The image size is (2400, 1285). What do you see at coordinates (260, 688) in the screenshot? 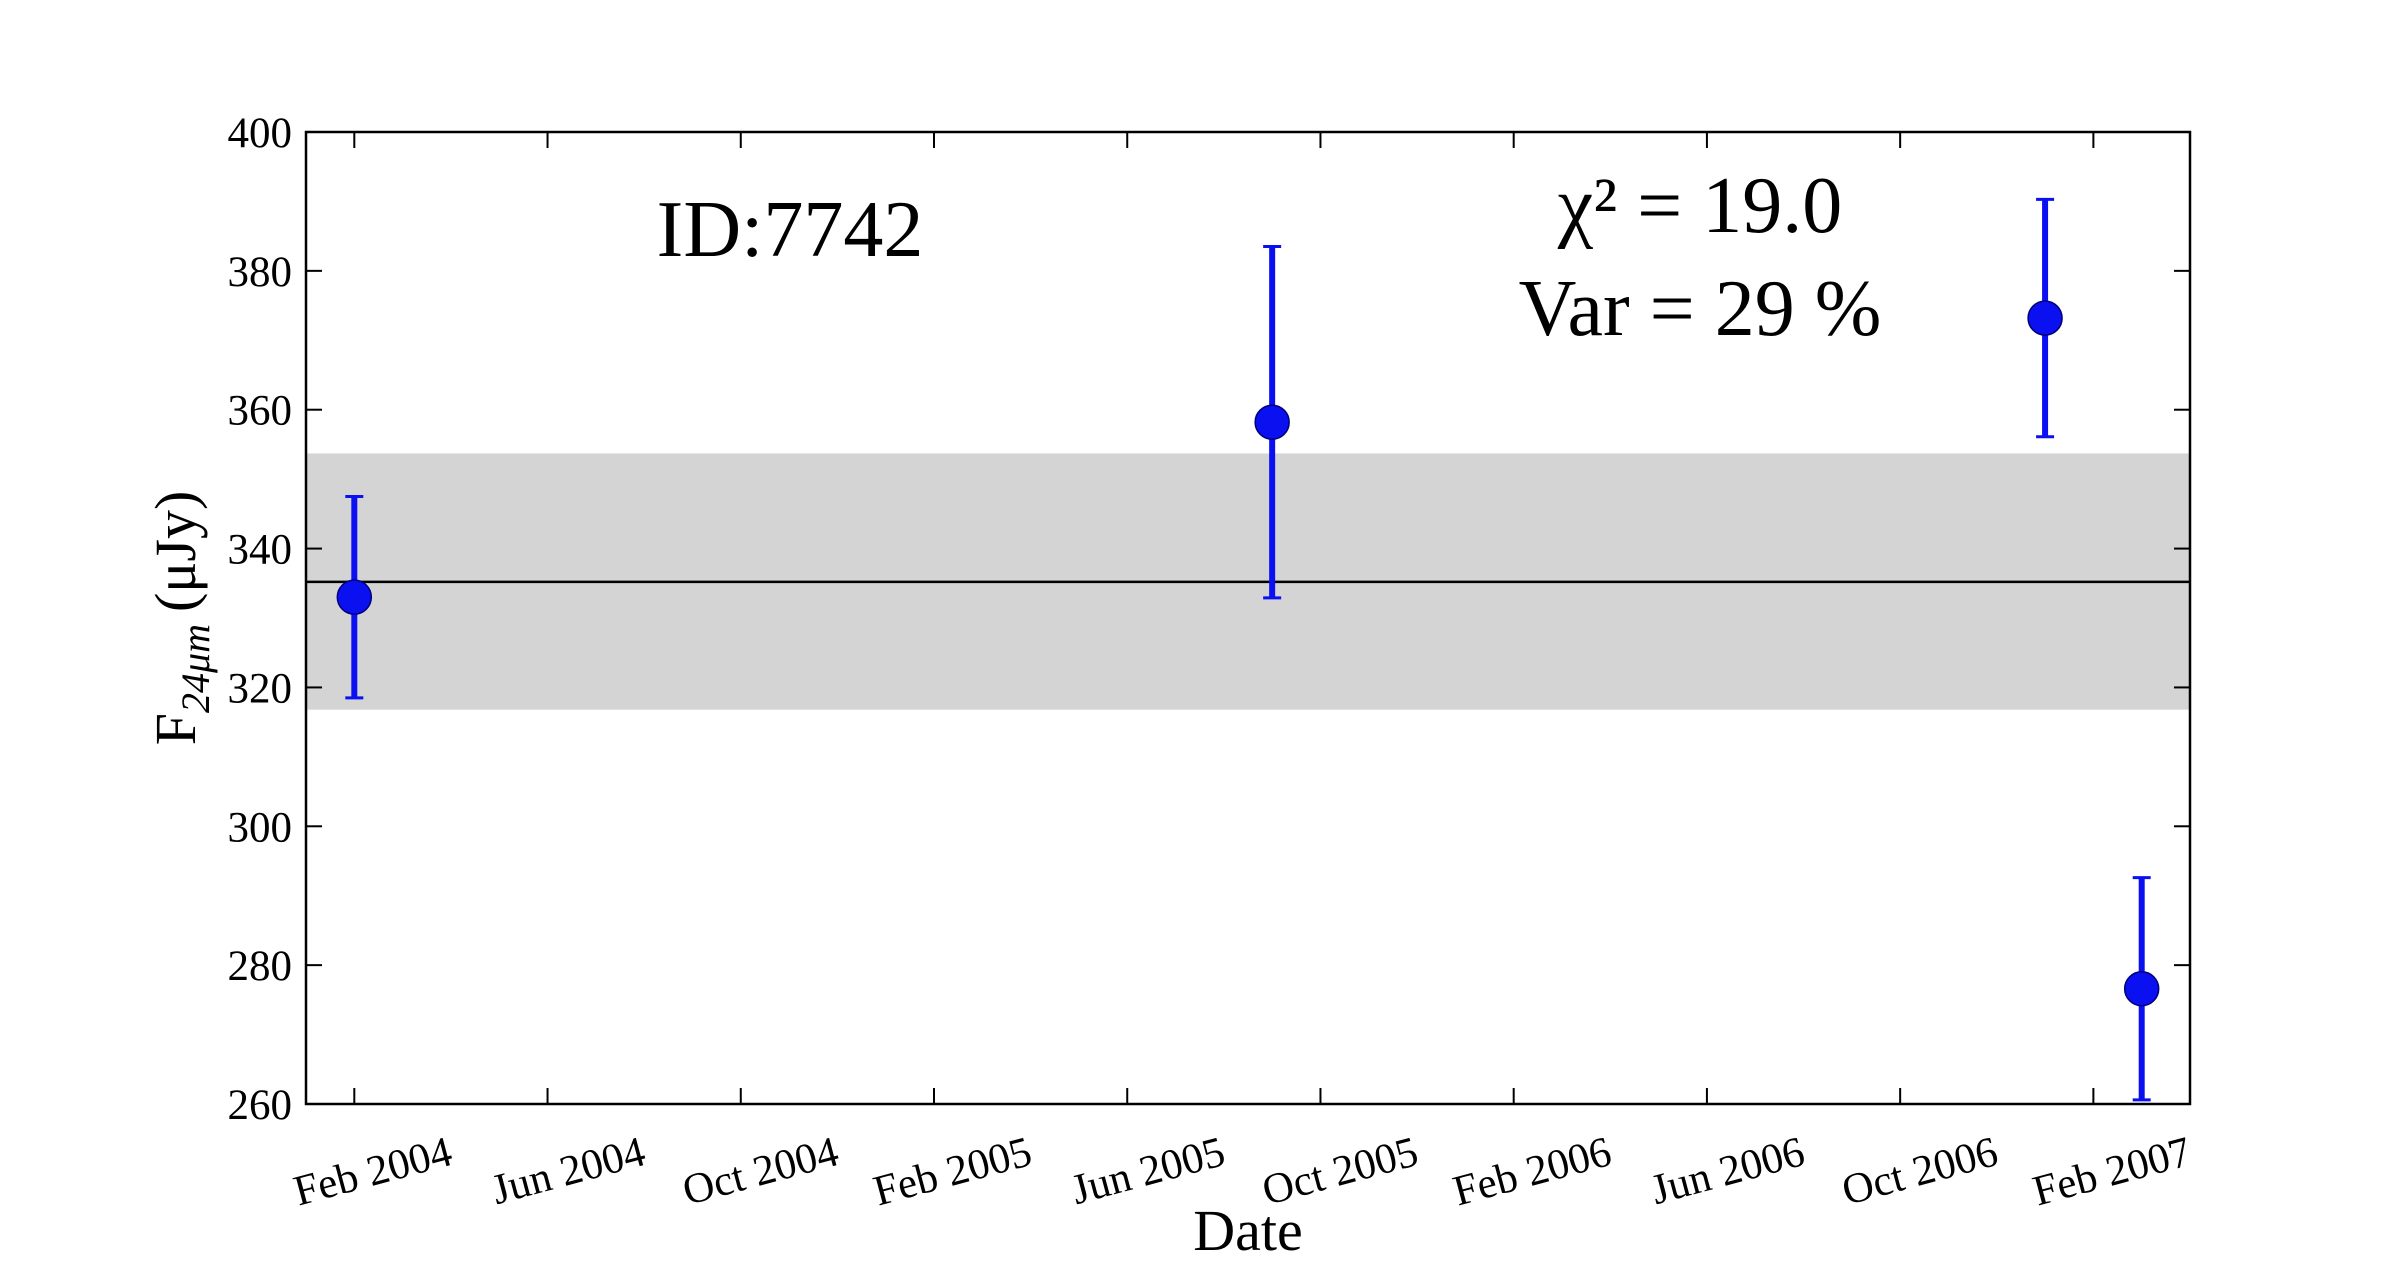
I see `y-tick-label: 320` at bounding box center [260, 688].